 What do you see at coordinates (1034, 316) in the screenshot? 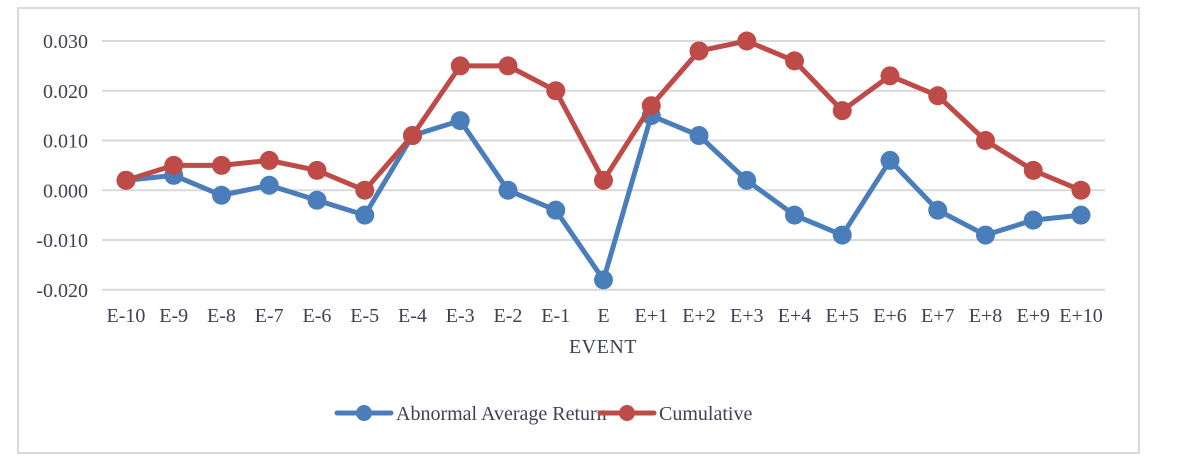
I see `x-tick-label: E+9` at bounding box center [1034, 316].